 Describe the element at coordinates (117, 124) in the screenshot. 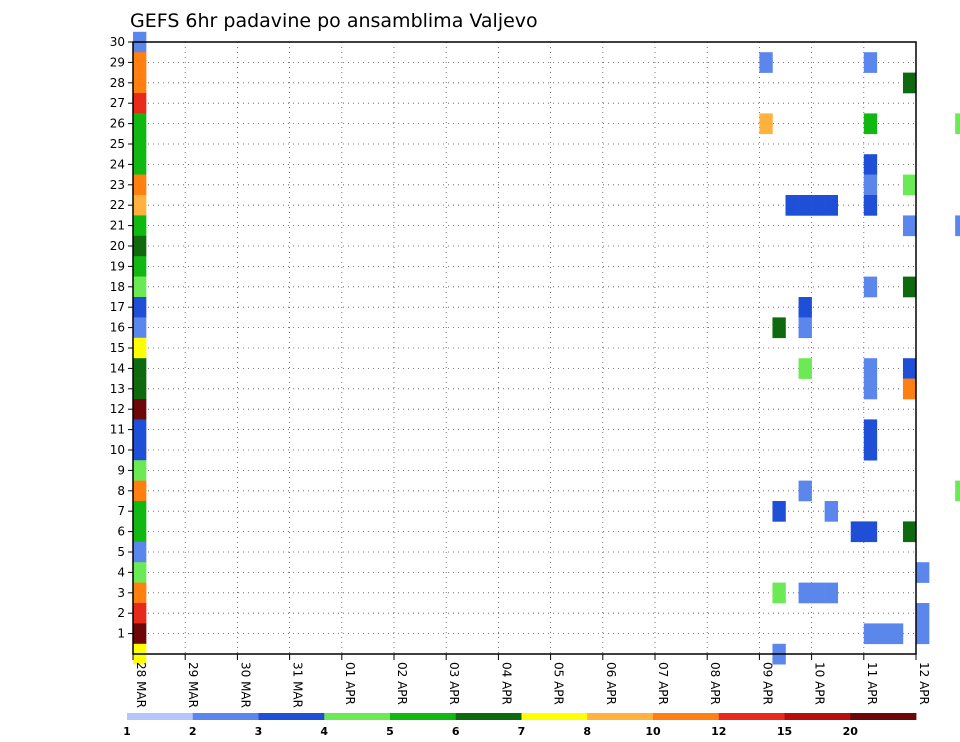

I see `y-tick-label: 26` at that location.